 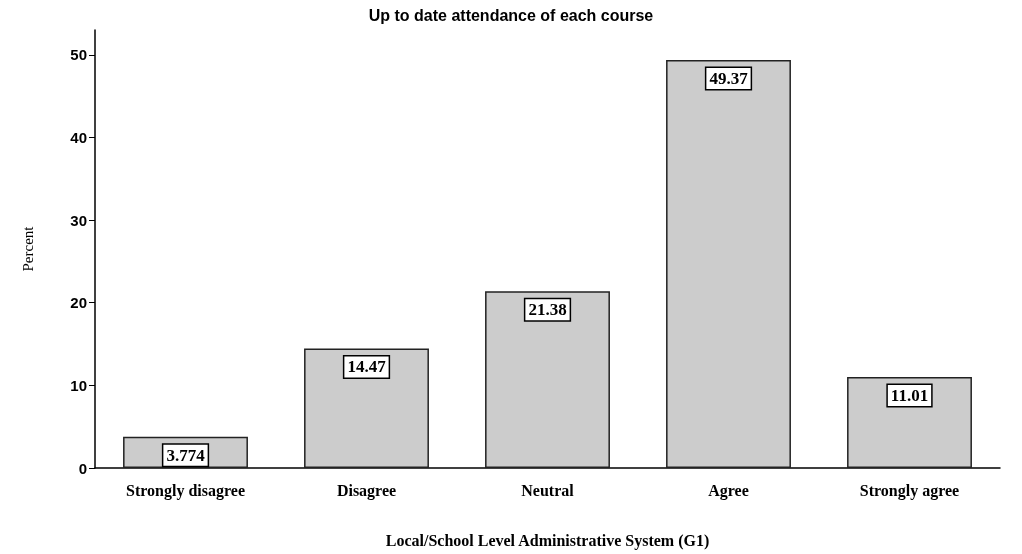 I want to click on x-axis-title: Local/School Level Administrative System (G1), so click(x=547, y=540).